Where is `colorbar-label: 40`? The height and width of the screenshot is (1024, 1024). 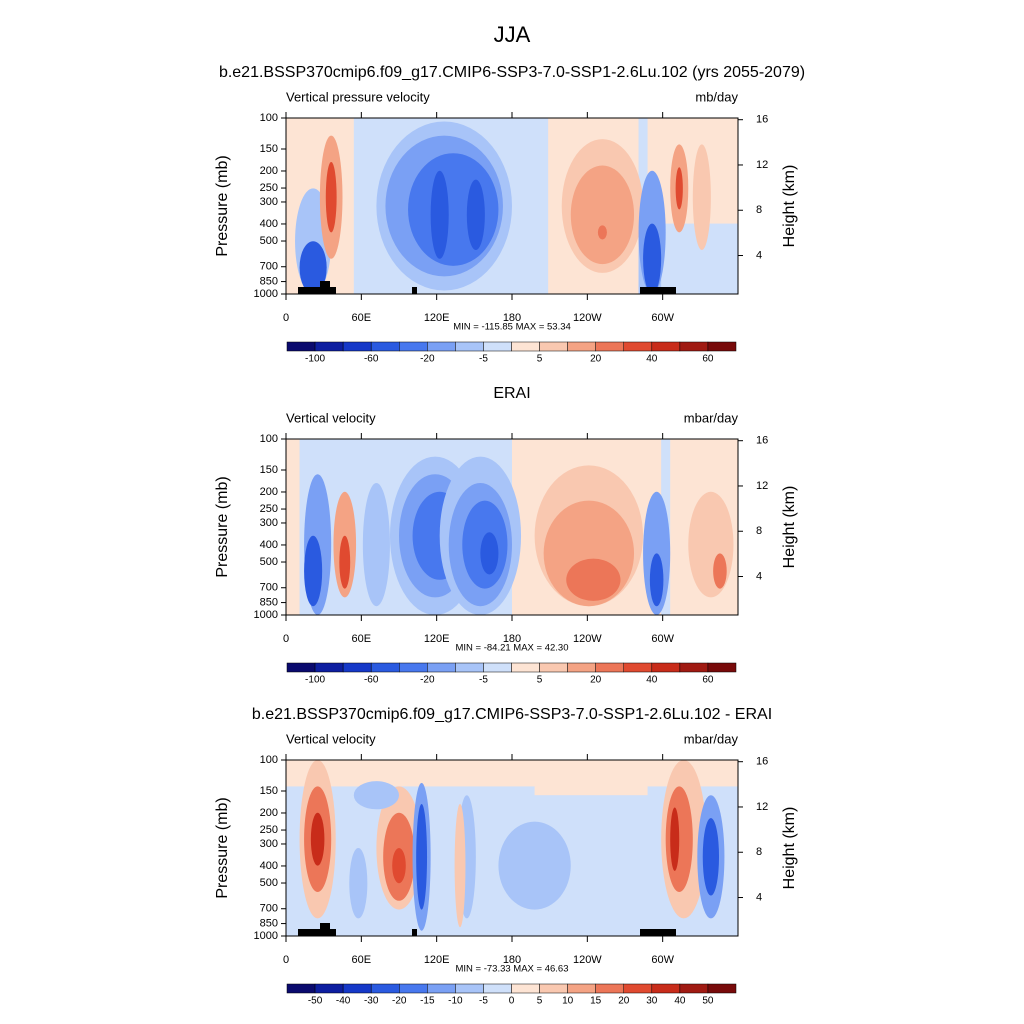 colorbar-label: 40 is located at coordinates (680, 1001).